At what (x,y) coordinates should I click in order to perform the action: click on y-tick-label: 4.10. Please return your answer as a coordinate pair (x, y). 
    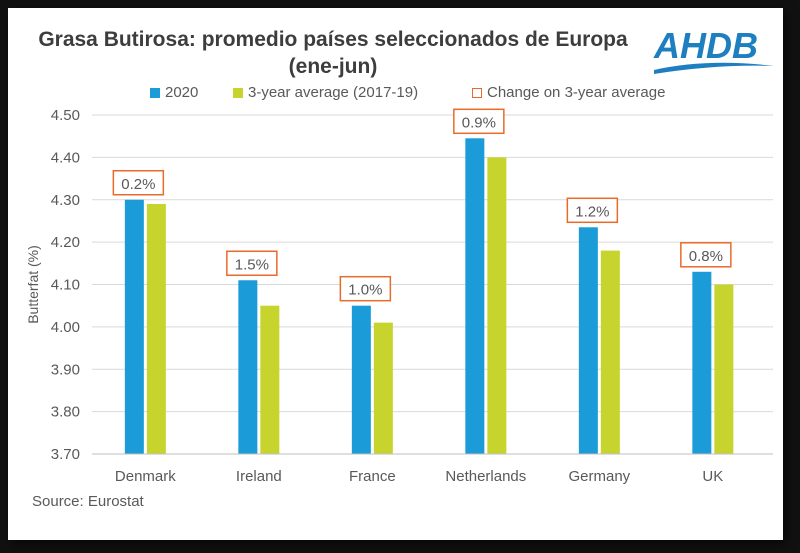
    Looking at the image, I should click on (65, 285).